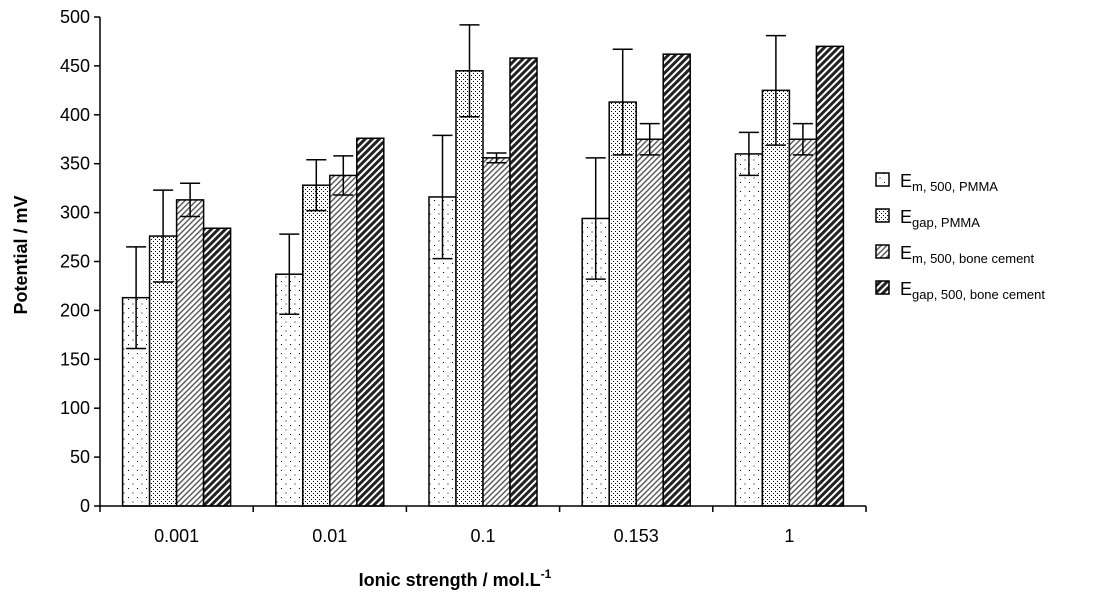 The image size is (1112, 596). Describe the element at coordinates (75, 262) in the screenshot. I see `y-tick-label: 250` at that location.